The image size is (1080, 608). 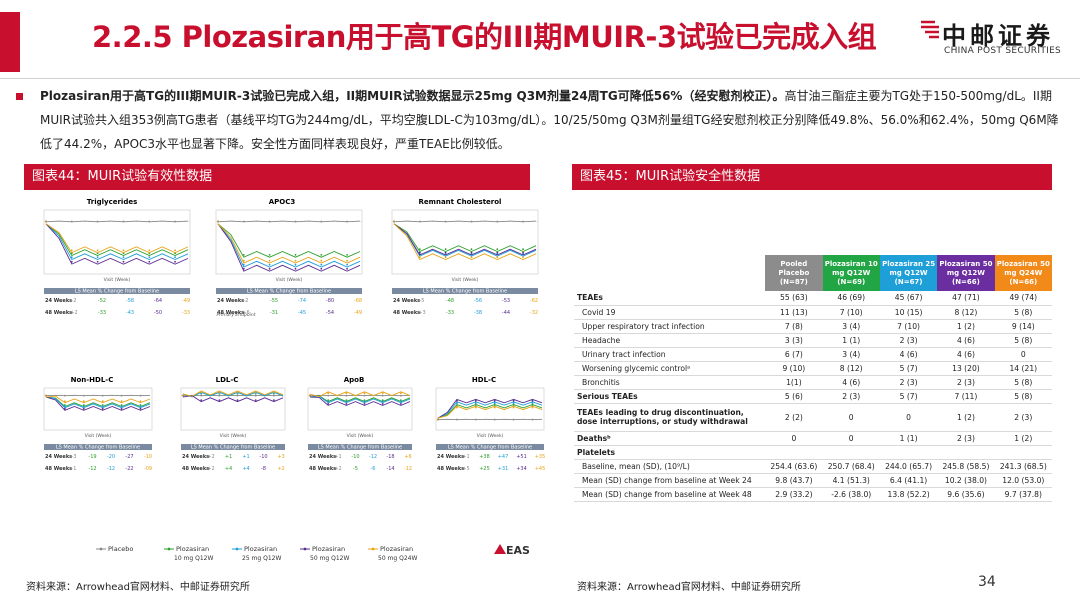 I want to click on safety-col-header: Pooled Placebo (N=87), so click(x=794, y=273).